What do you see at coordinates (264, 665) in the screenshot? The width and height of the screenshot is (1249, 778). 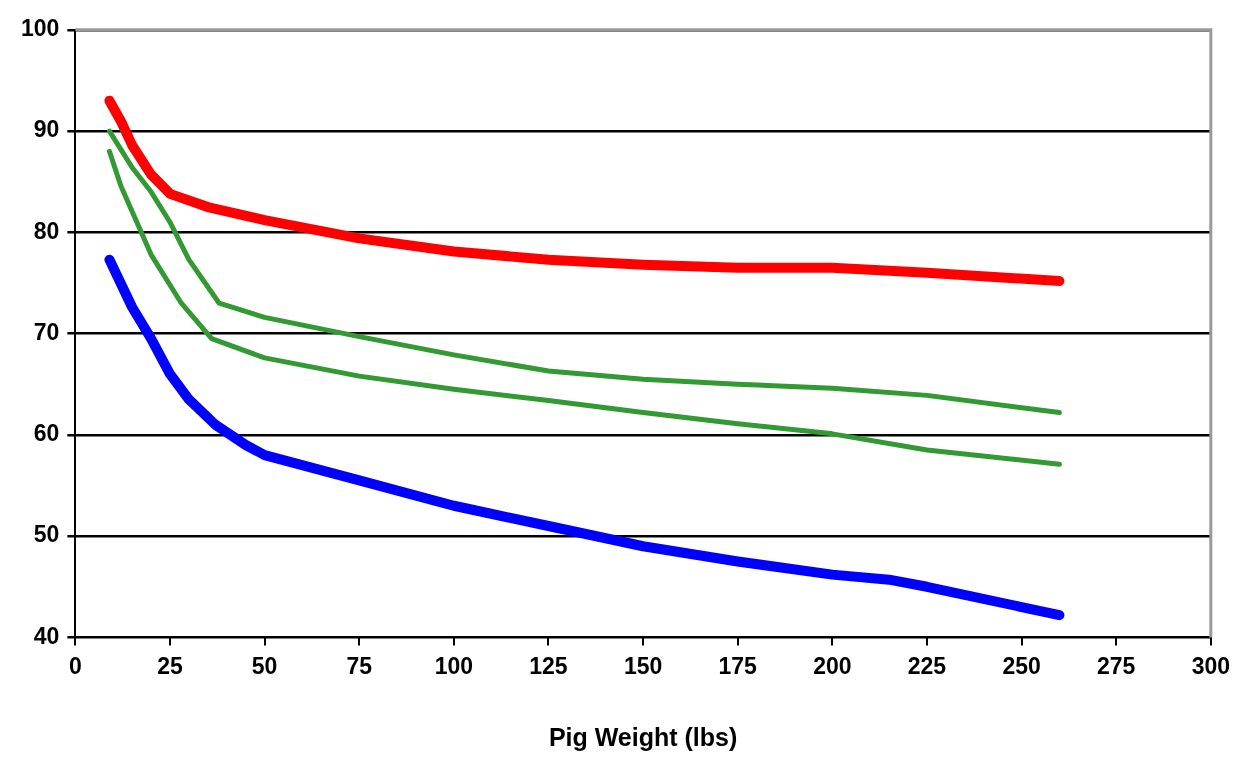 I see `x-tick-label: 50` at bounding box center [264, 665].